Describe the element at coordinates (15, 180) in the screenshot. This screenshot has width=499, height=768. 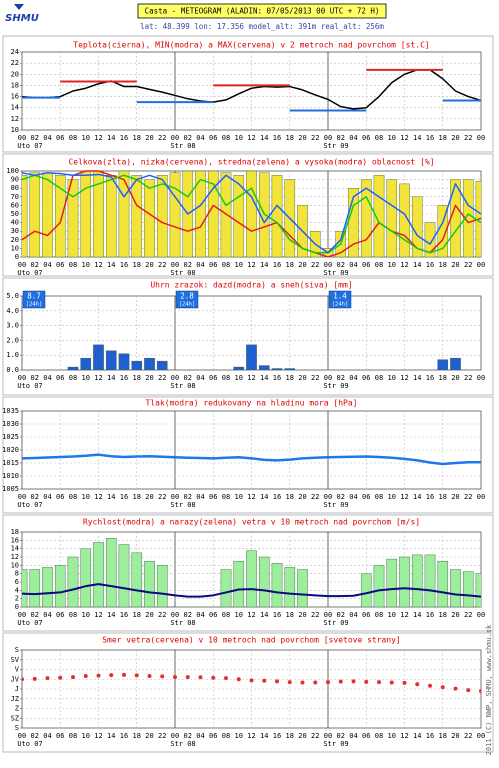
I see `y-tick-label: 90` at that location.